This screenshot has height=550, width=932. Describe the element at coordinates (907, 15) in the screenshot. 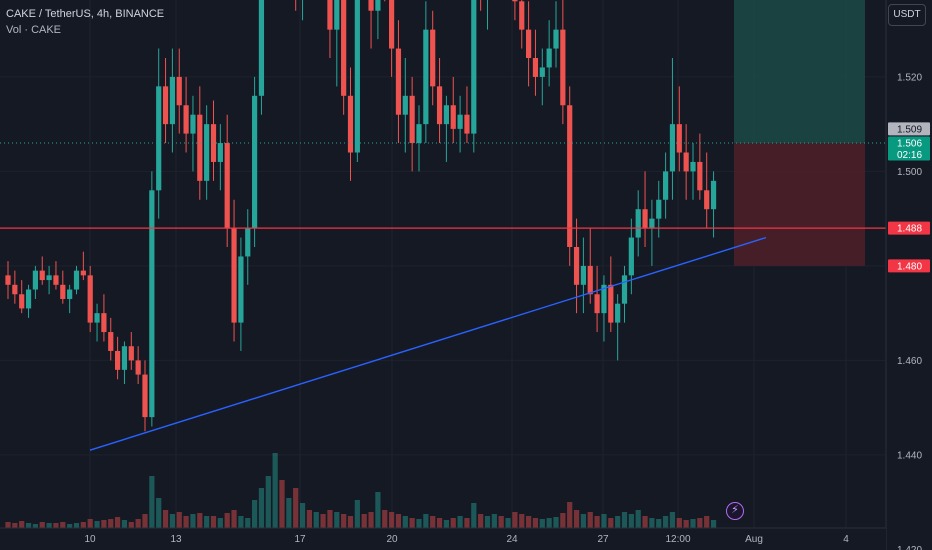

I see `currency-button: USDT` at that location.